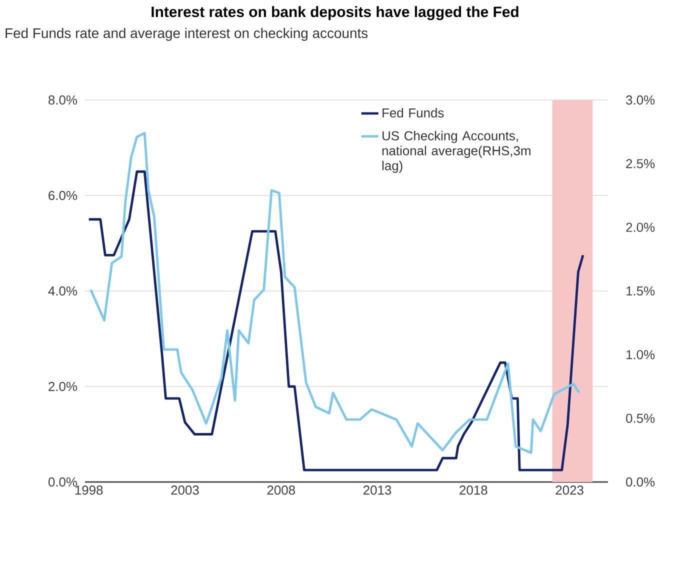  What do you see at coordinates (413, 113) in the screenshot?
I see `legend-label: Fed Funds` at bounding box center [413, 113].